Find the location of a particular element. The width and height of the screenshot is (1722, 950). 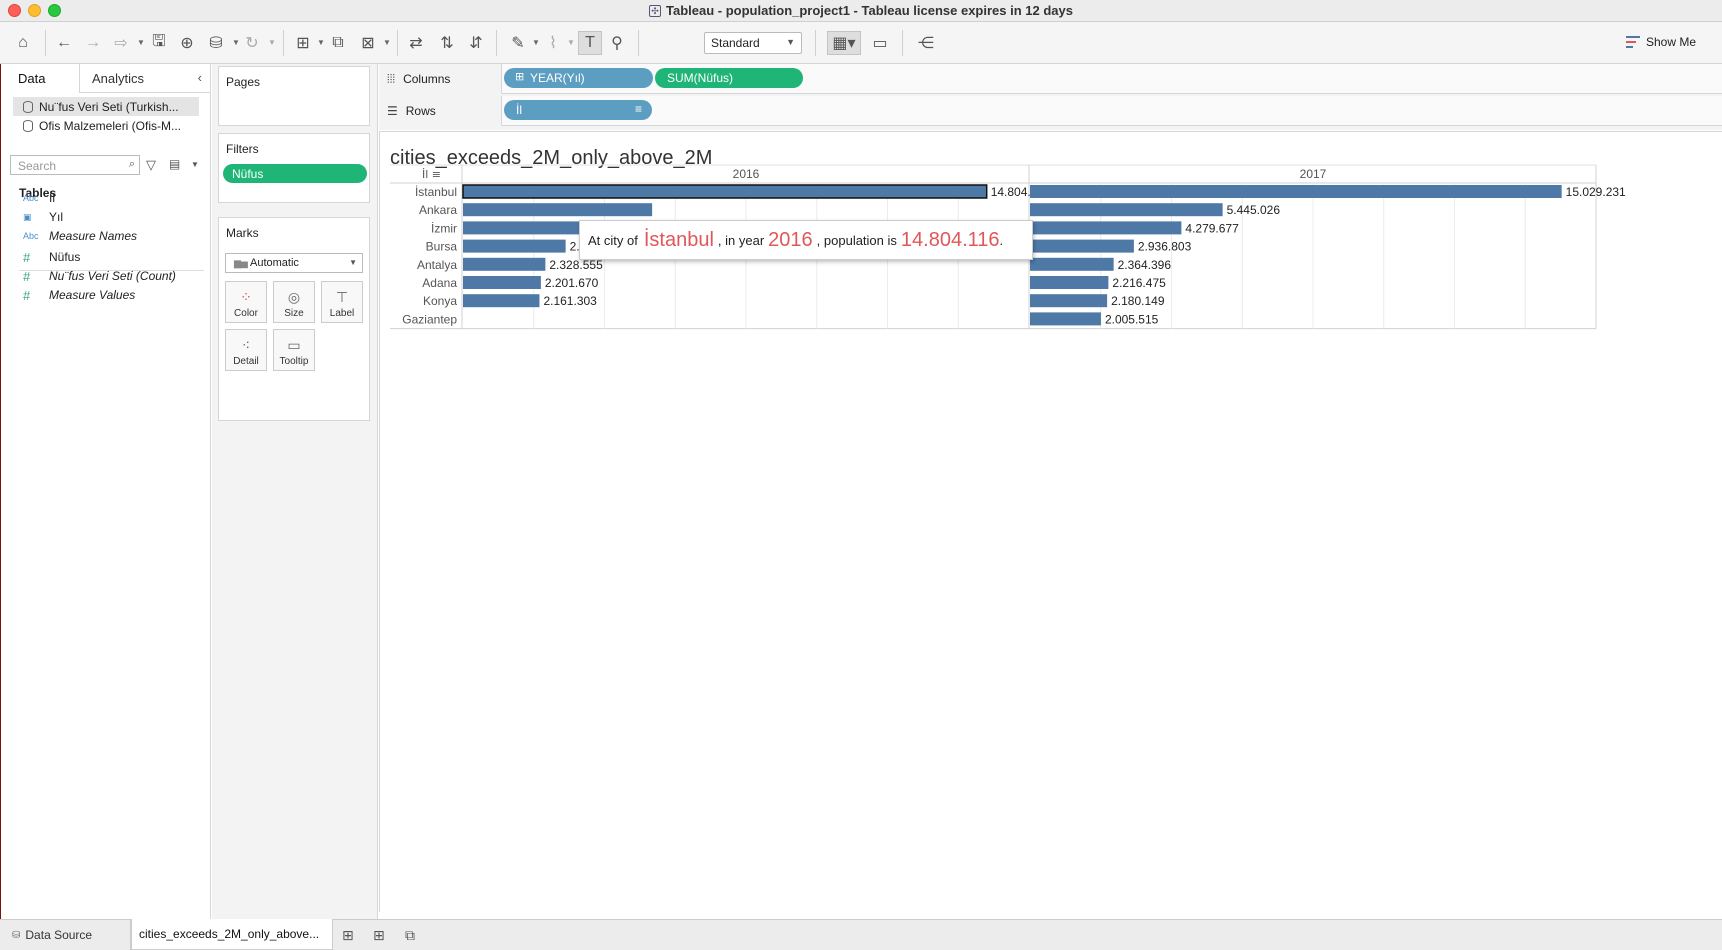

tooltip-mid2: , population is is located at coordinates (856, 240).